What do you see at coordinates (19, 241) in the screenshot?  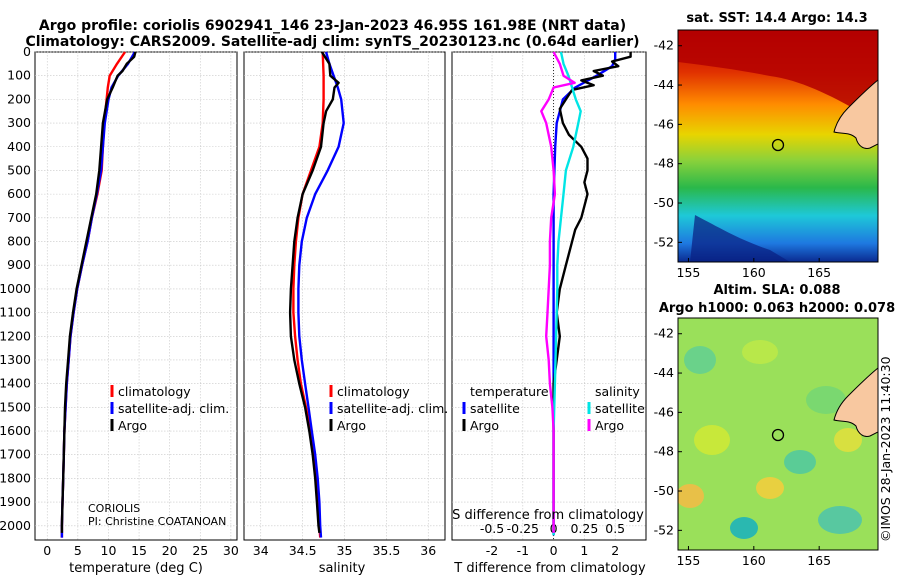 I see `depth-tick-label: 800` at bounding box center [19, 241].